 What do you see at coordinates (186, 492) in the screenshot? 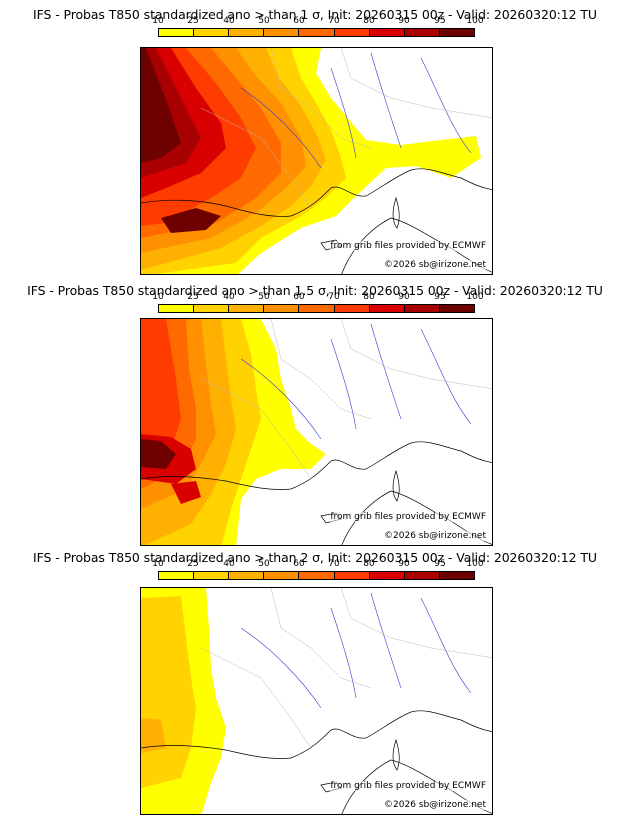
I see `prob-area-80b` at bounding box center [186, 492].